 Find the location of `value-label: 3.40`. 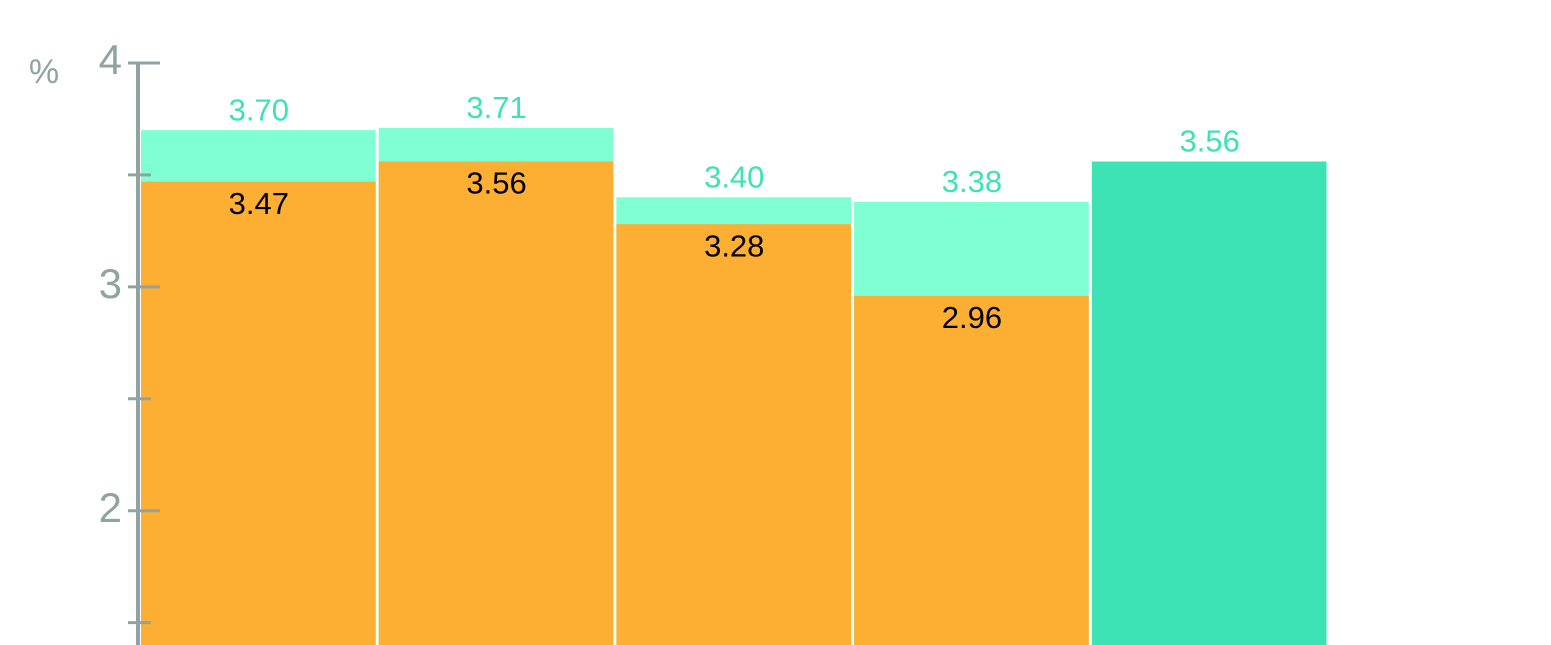

value-label: 3.40 is located at coordinates (734, 176).